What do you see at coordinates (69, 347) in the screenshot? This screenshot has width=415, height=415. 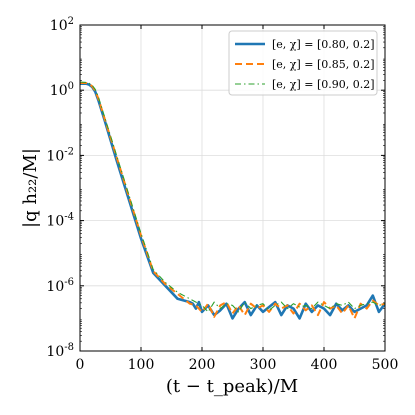 I see `y-tick-exponent: -8` at bounding box center [69, 347].